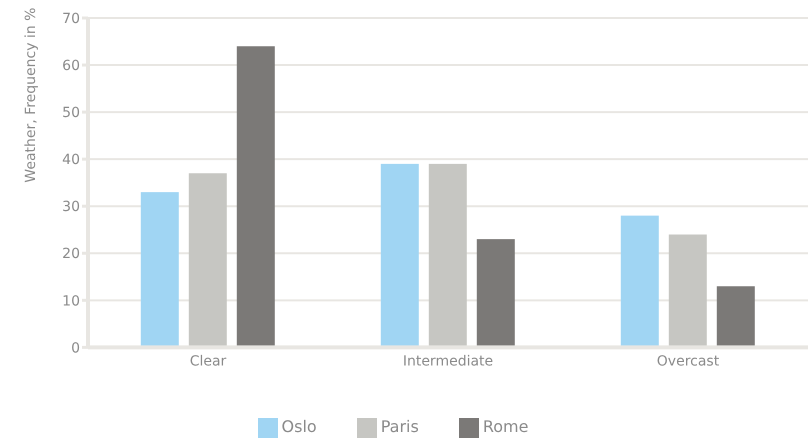 The height and width of the screenshot is (447, 812). I want to click on legend-label: Paris, so click(399, 426).